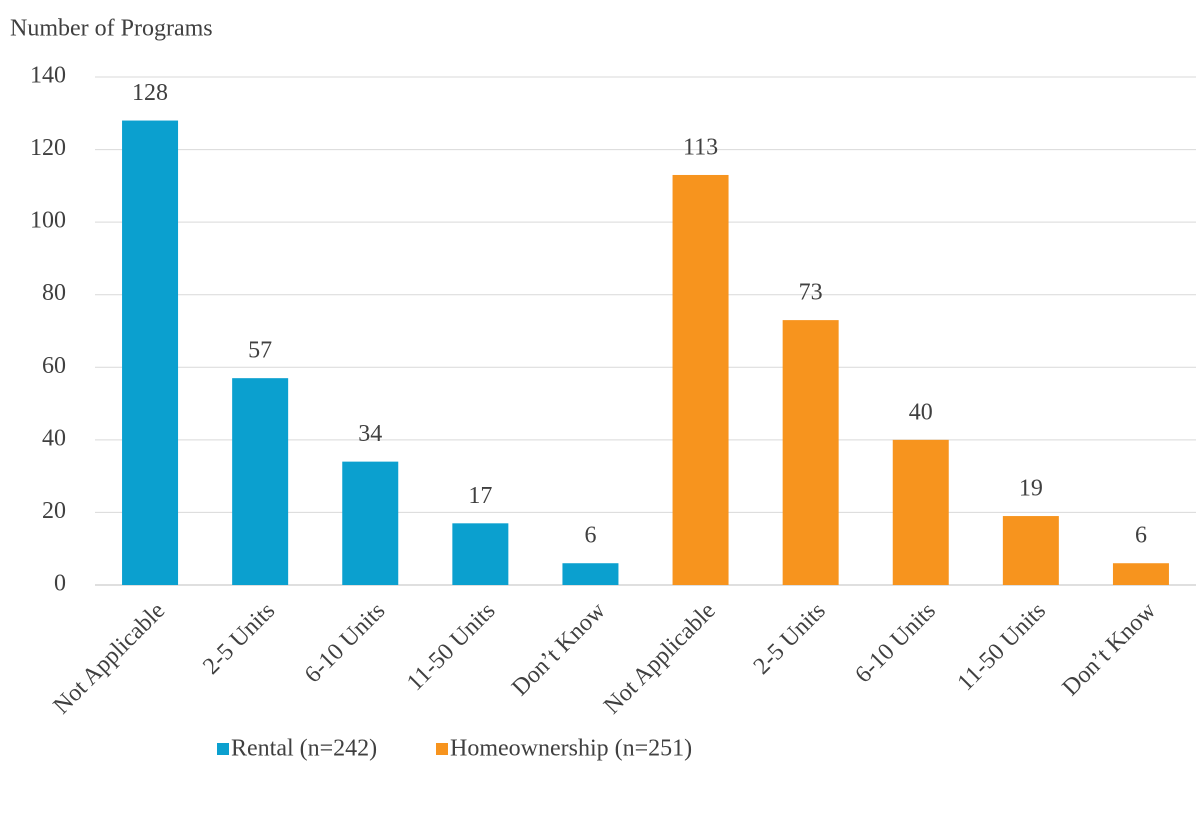 Image resolution: width=1198 pixels, height=834 pixels. What do you see at coordinates (480, 496) in the screenshot?
I see `data-label: 17` at bounding box center [480, 496].